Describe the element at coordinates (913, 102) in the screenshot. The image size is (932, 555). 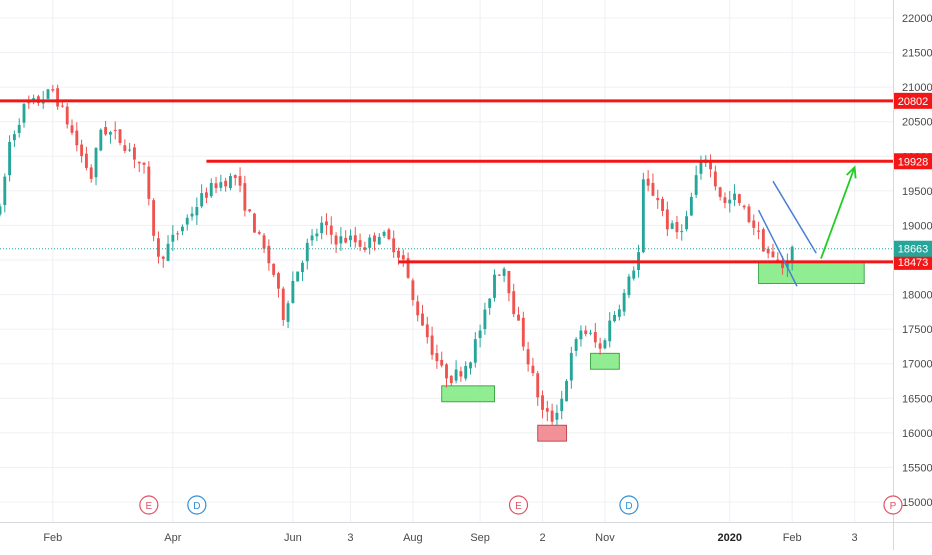
I see `level-price-tag-text: 20802` at that location.